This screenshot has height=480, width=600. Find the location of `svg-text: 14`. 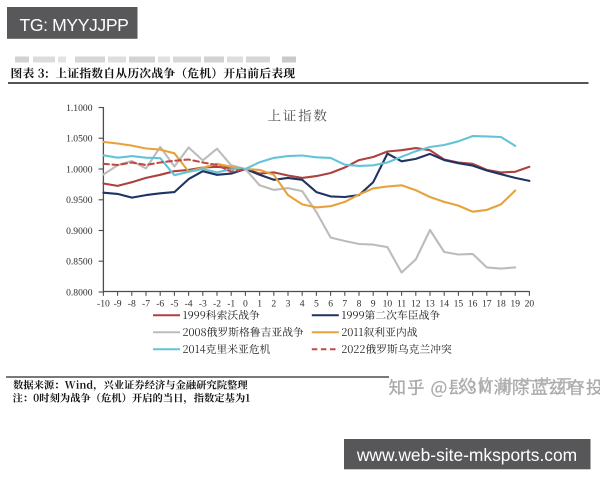

svg-text: 14 is located at coordinates (444, 304).